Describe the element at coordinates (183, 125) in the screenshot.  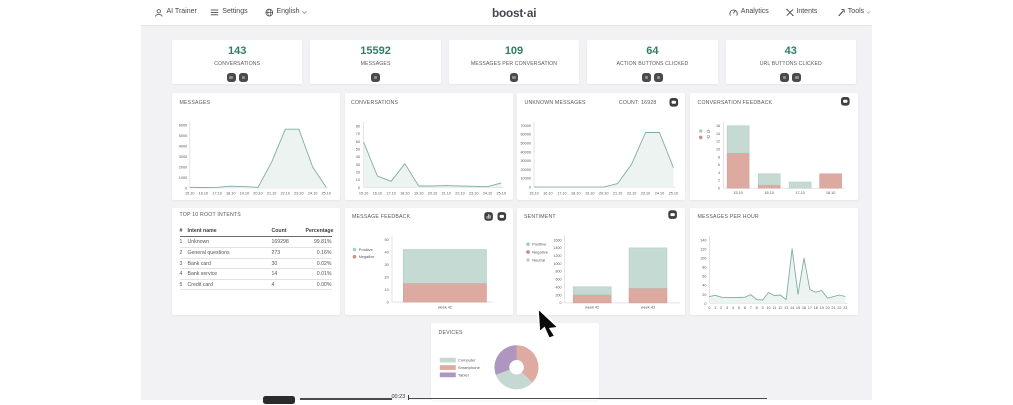
I see `svg-text: 6000` at that location.